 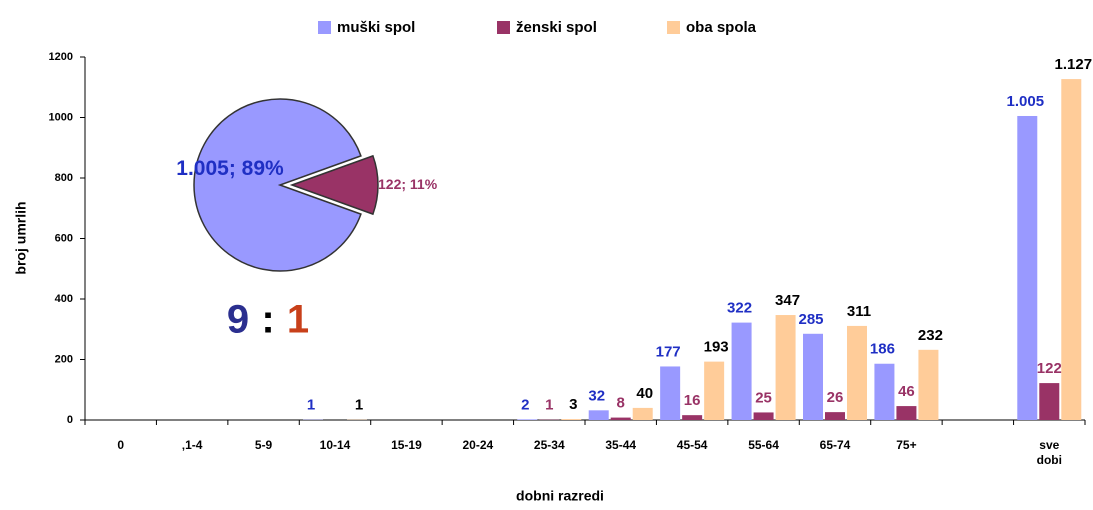 I want to click on data-label: 8, so click(x=621, y=403).